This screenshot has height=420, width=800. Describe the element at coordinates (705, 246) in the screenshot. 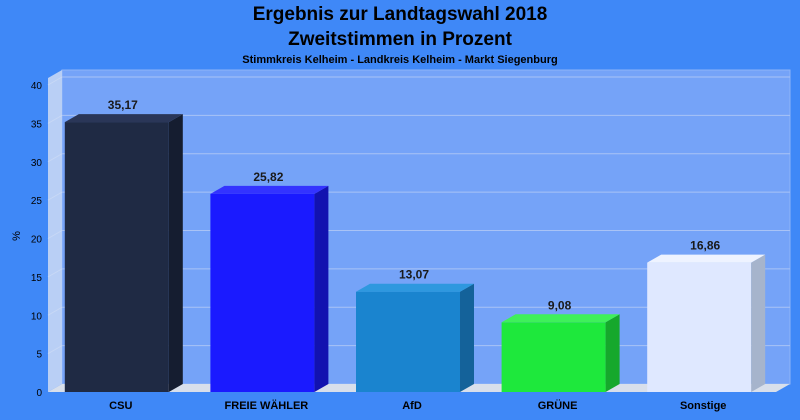

I see `data-label: 16,86` at that location.